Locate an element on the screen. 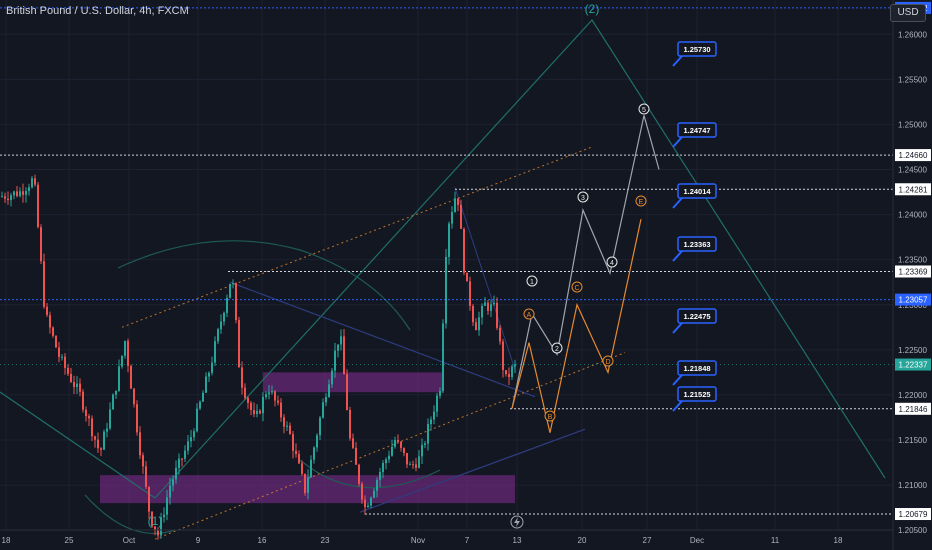  lightning-icon is located at coordinates (517, 522).